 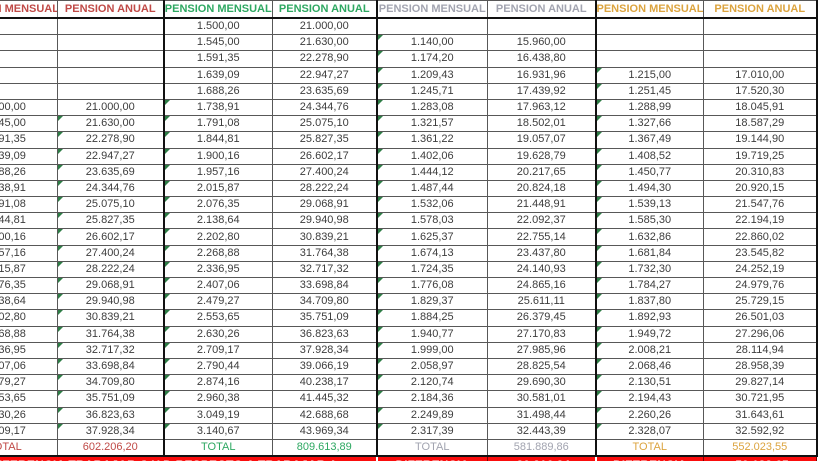 I want to click on cell: 1.591,35, so click(x=29, y=140).